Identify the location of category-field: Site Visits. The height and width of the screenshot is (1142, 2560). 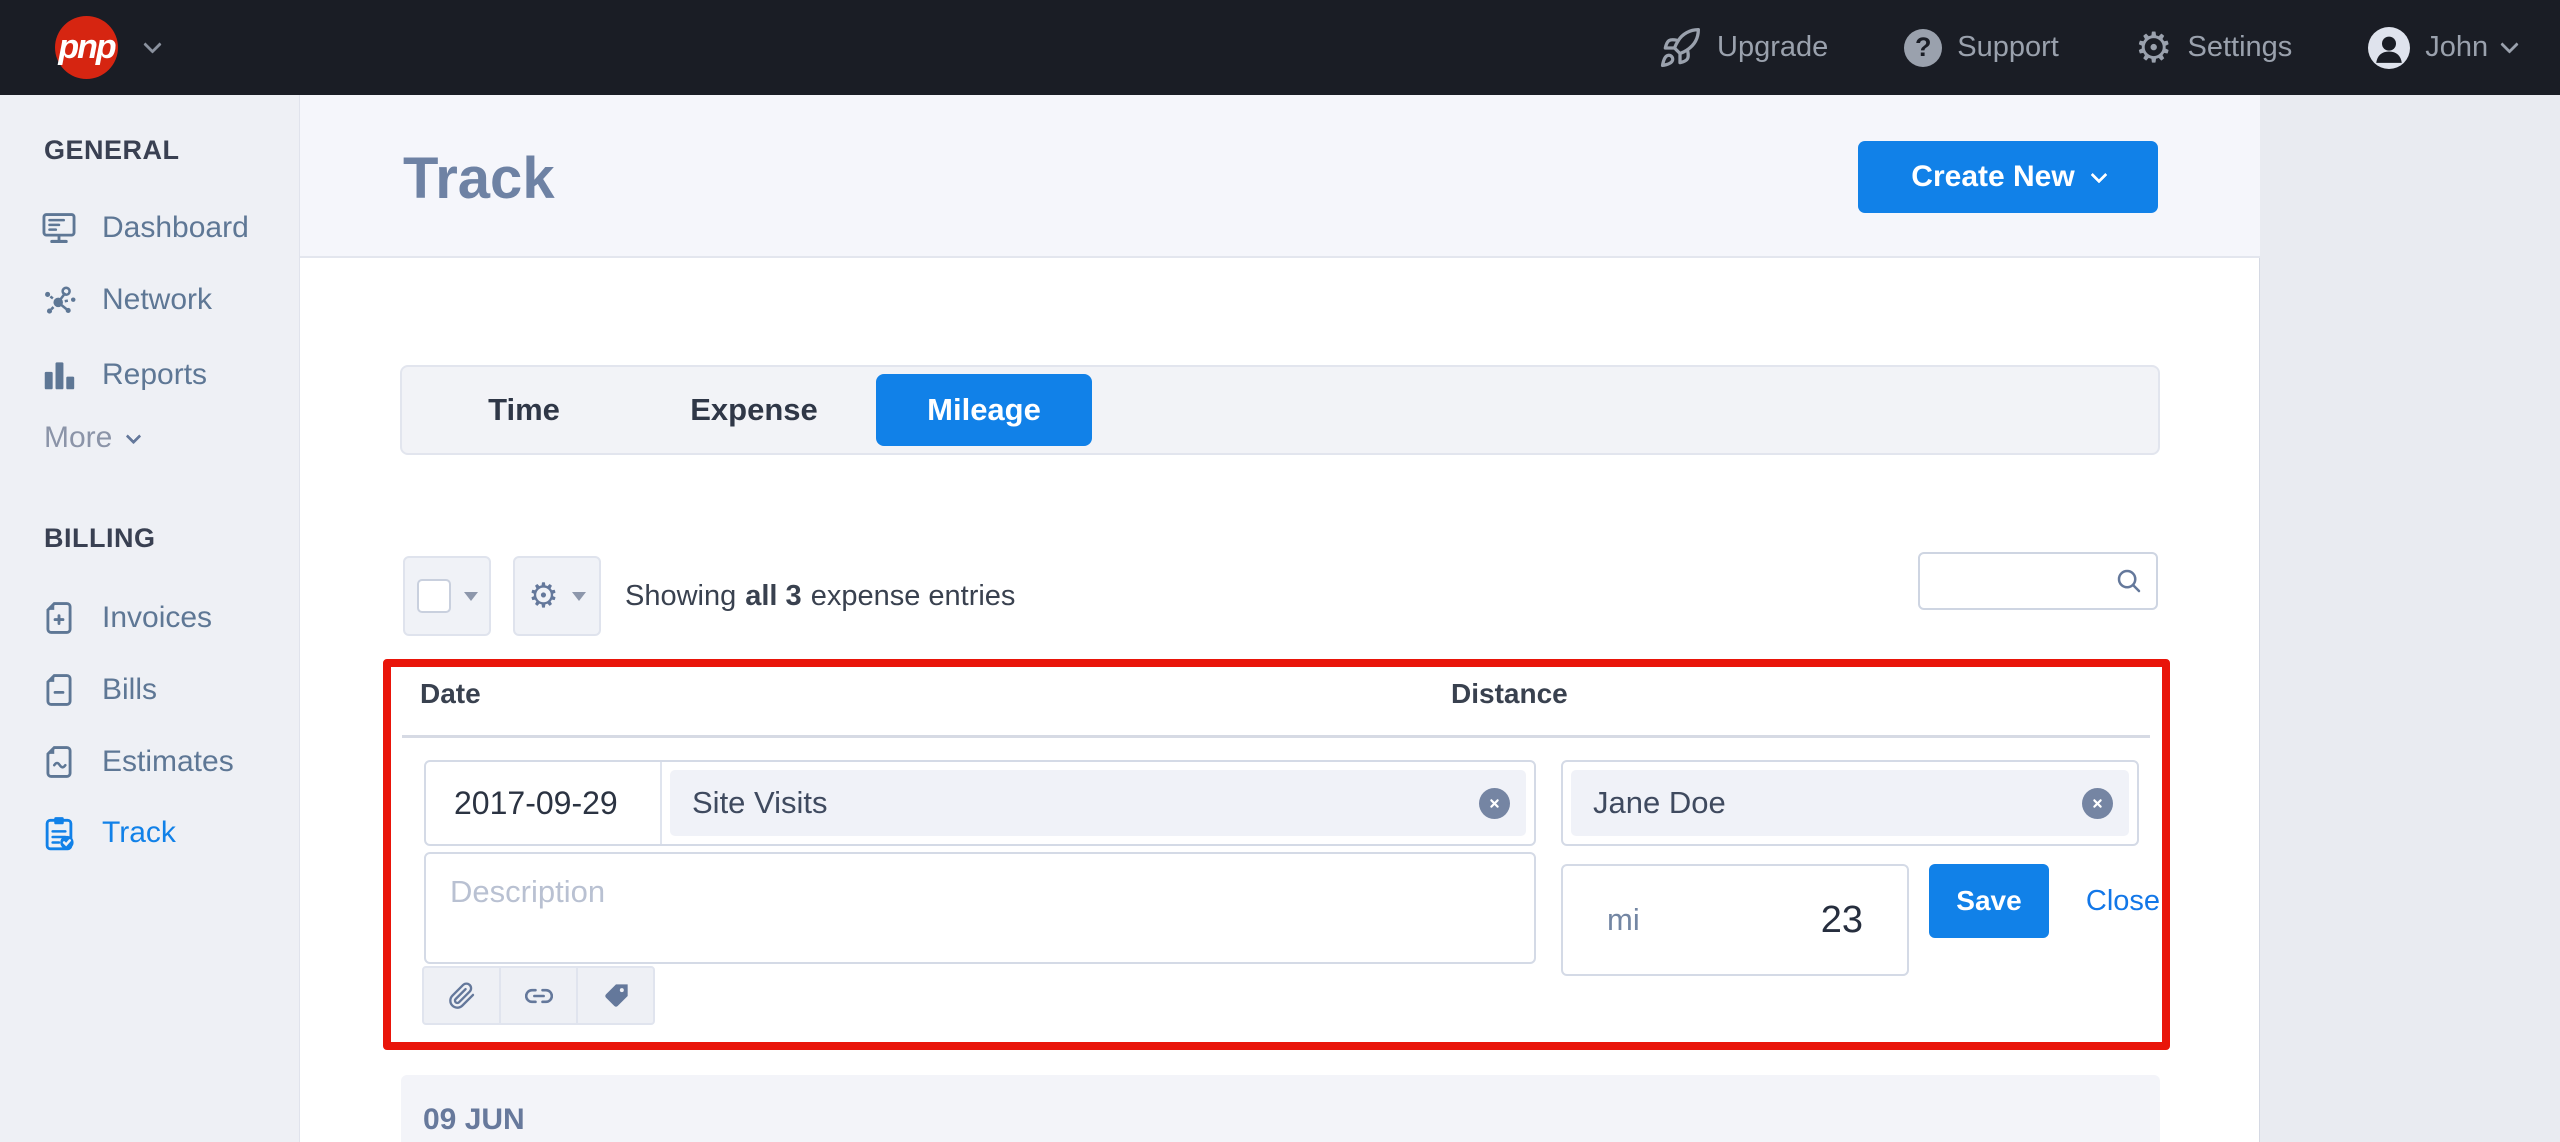
(1098, 803).